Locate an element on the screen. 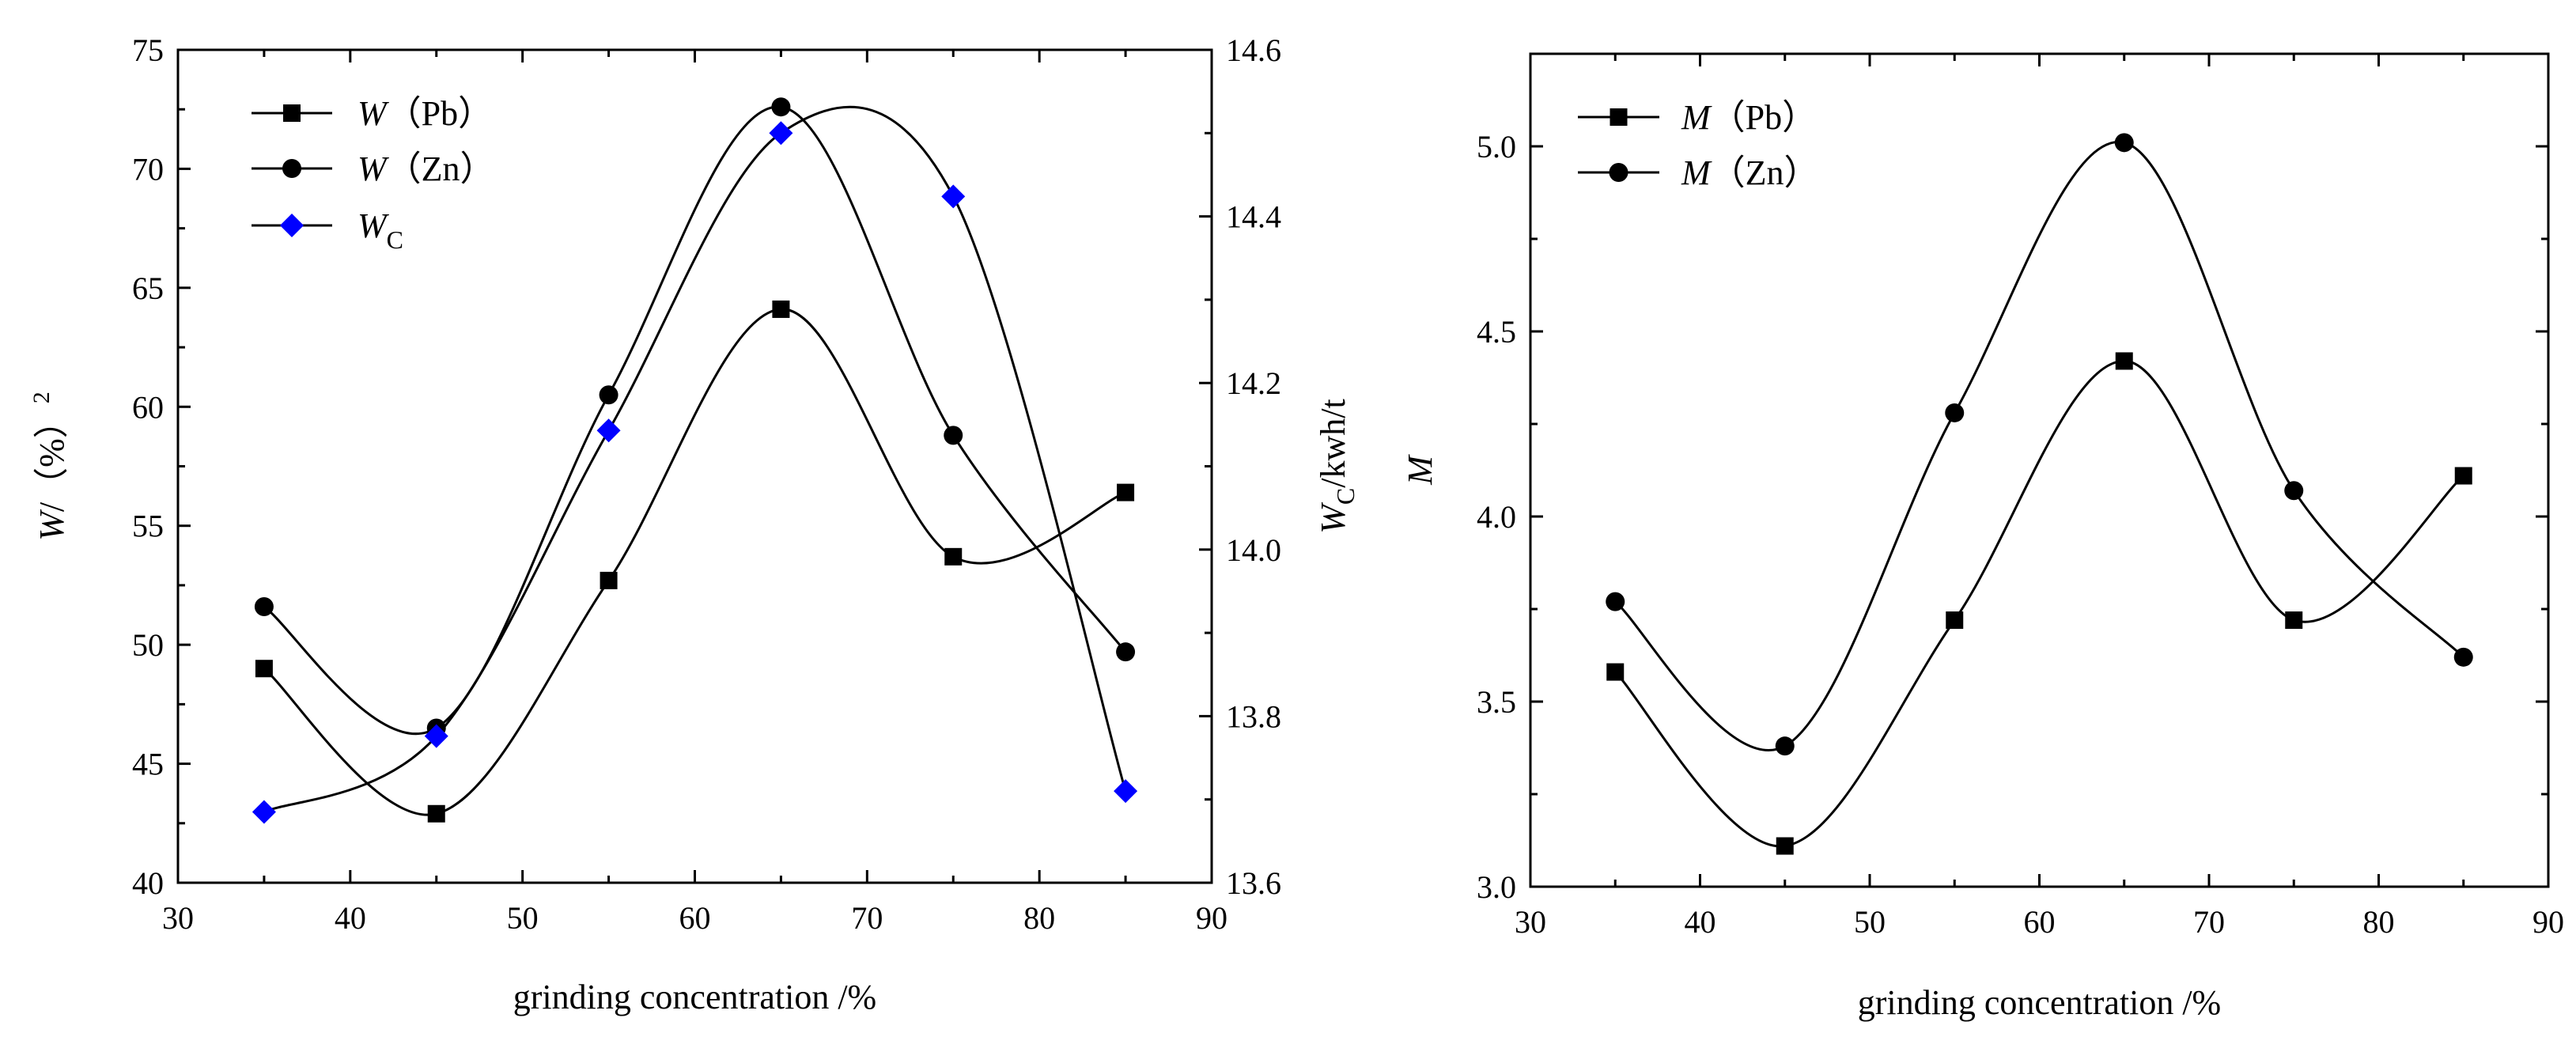 The width and height of the screenshot is (2576, 1052). legend-label: WC is located at coordinates (380, 230).